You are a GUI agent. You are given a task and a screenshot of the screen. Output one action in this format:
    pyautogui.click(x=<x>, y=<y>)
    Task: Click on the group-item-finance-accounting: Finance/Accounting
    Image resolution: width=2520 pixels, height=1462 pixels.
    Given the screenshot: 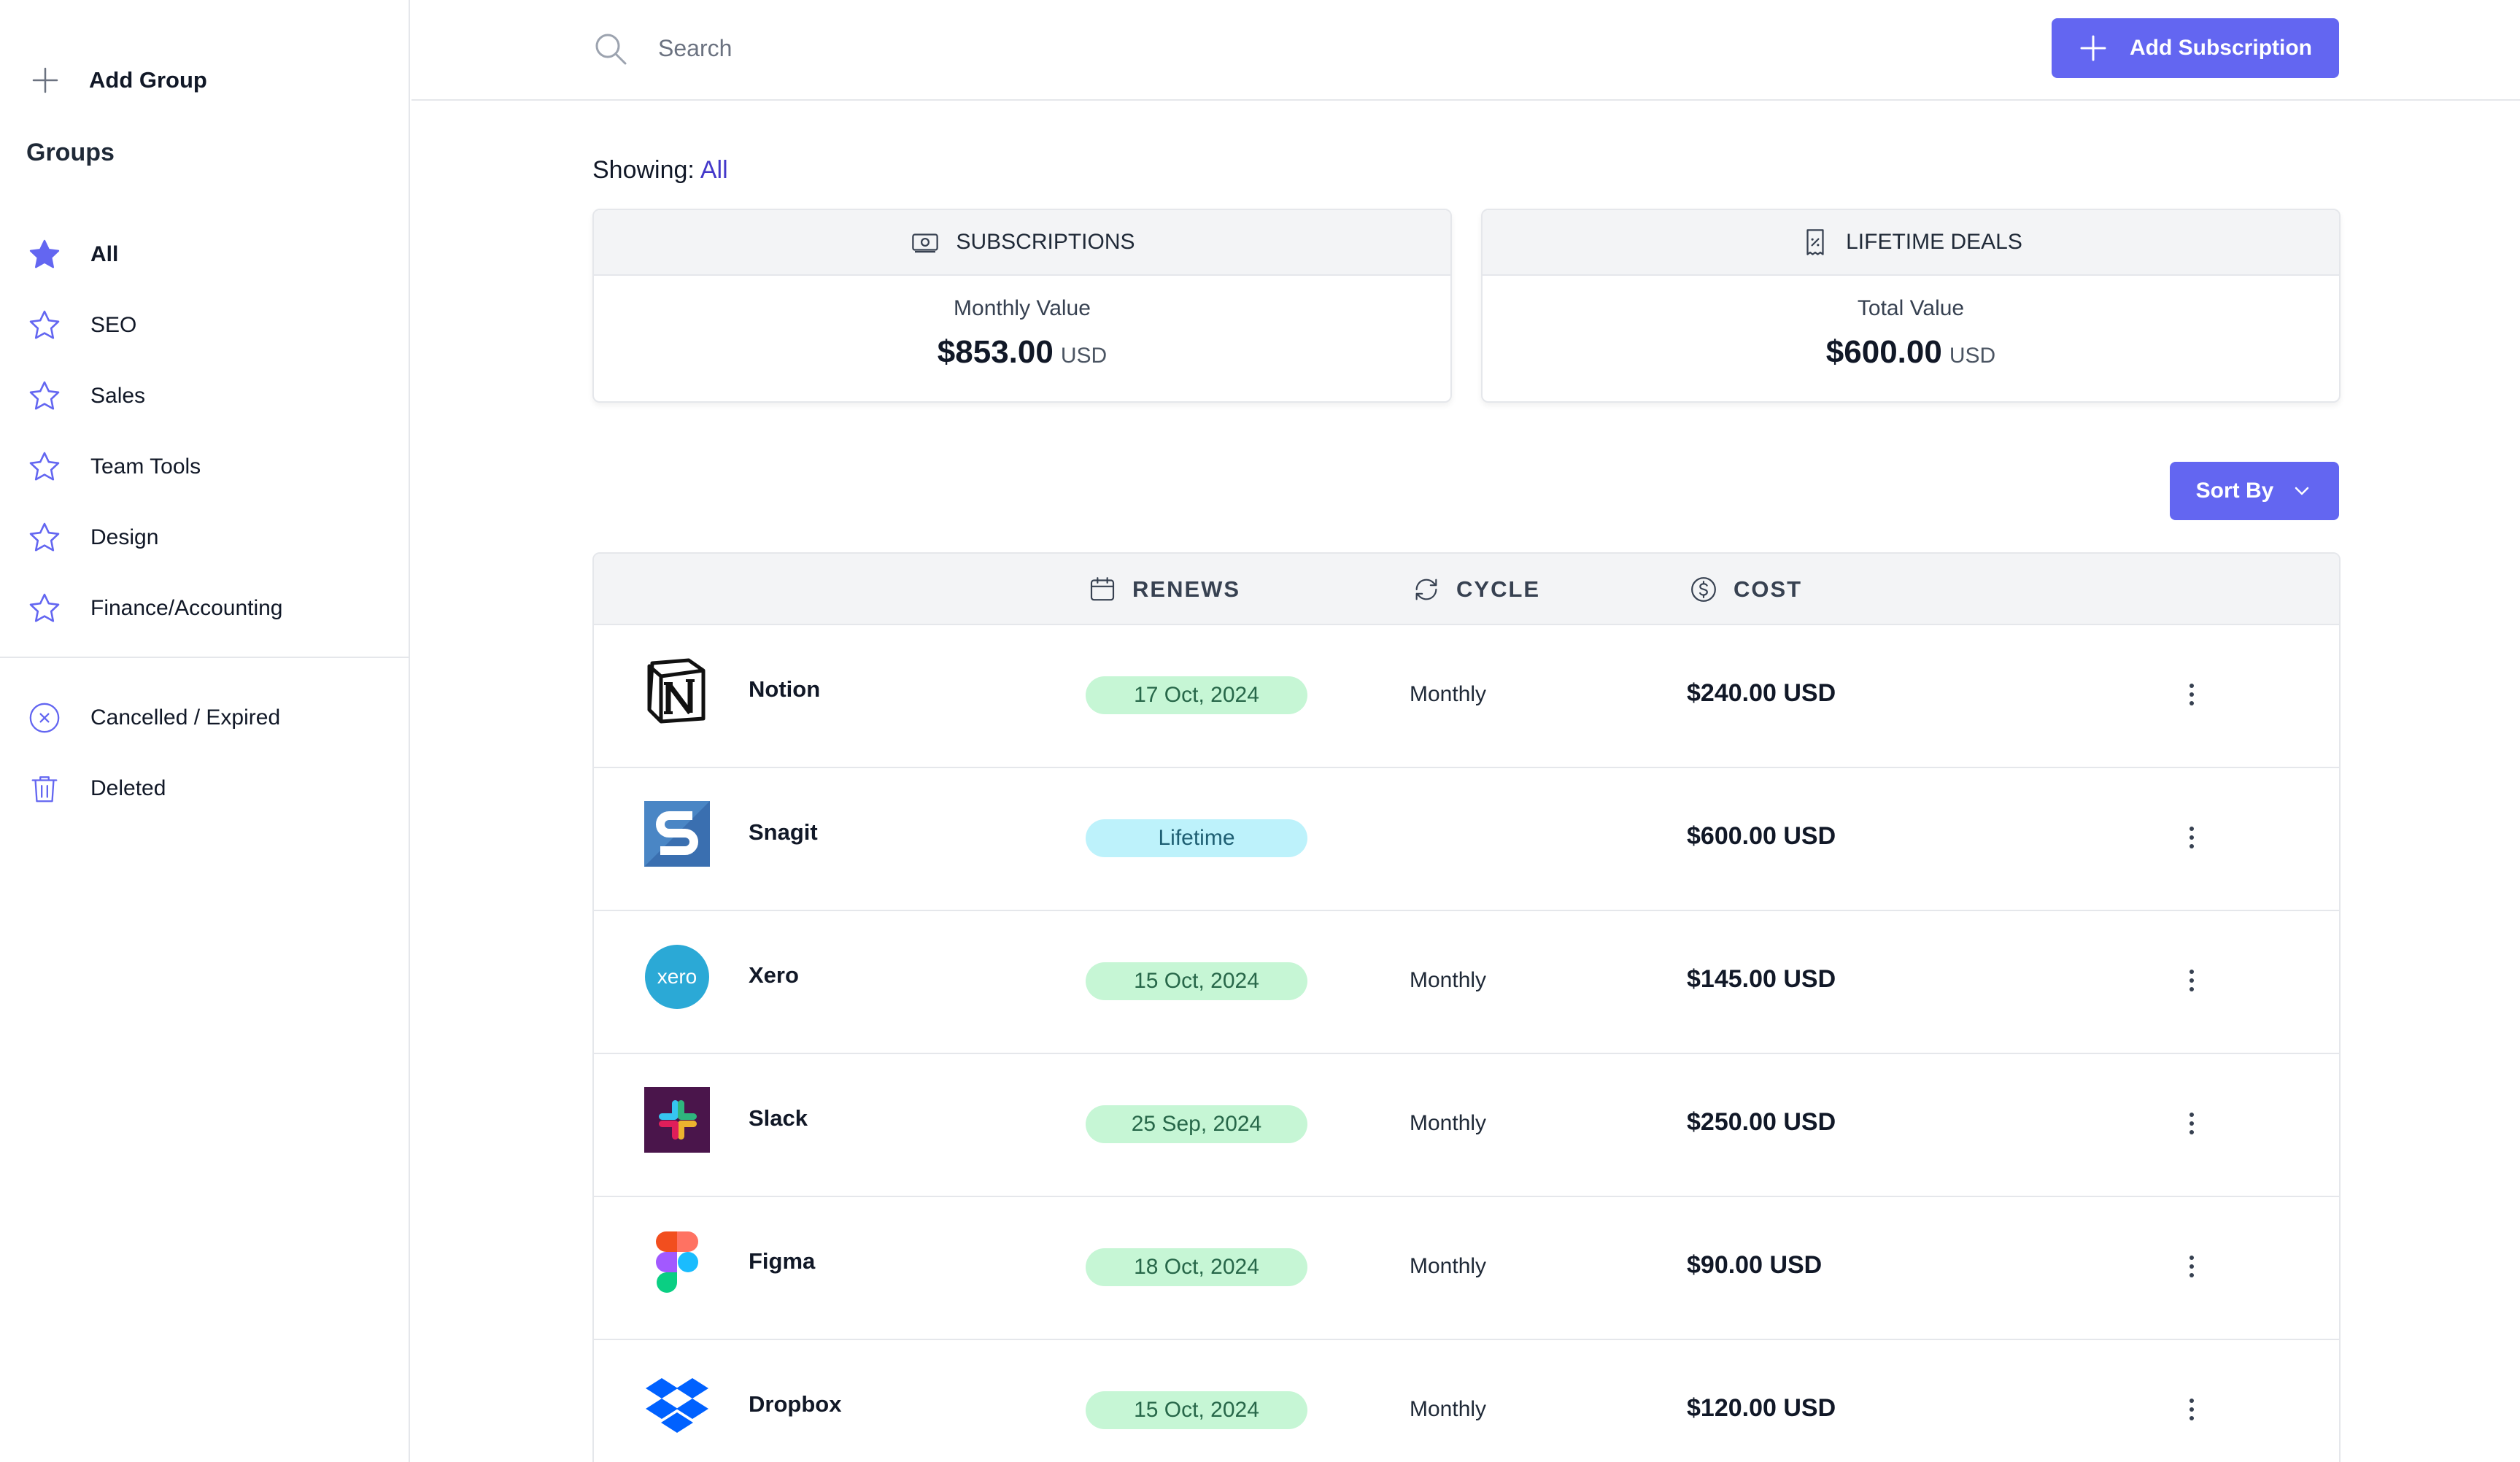 What is the action you would take?
    pyautogui.click(x=155, y=608)
    